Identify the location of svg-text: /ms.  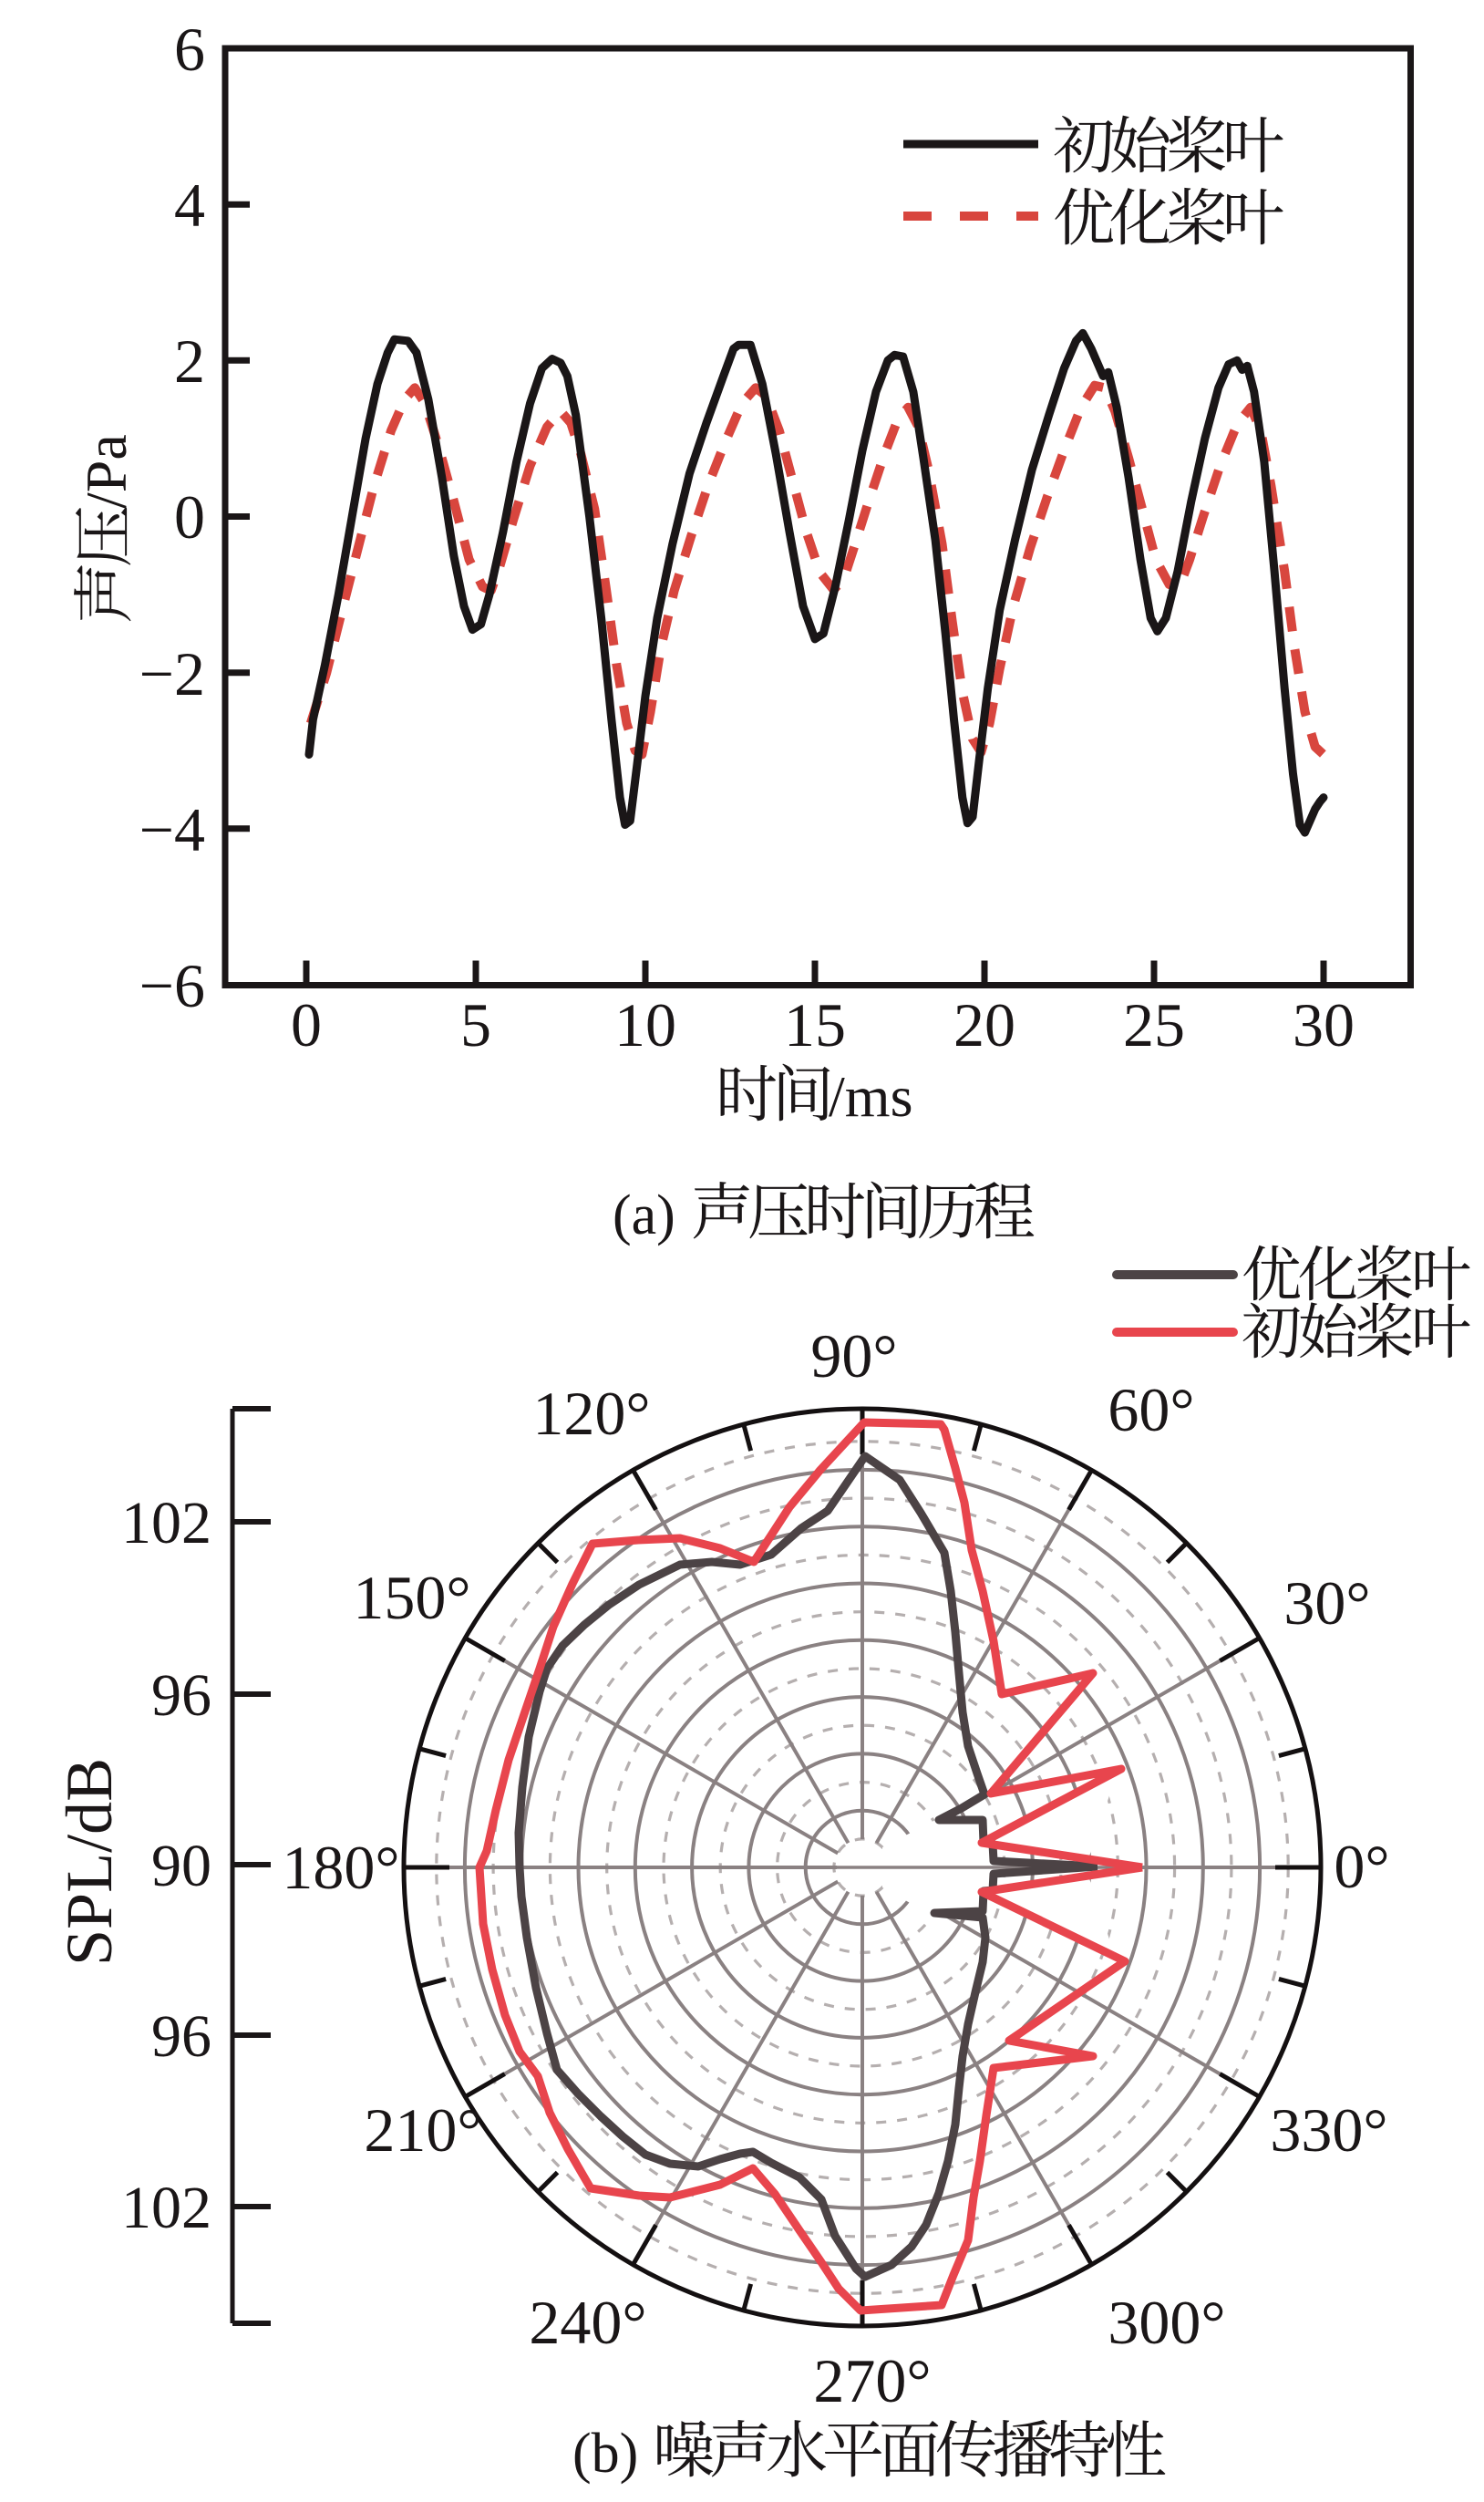
(870, 1096).